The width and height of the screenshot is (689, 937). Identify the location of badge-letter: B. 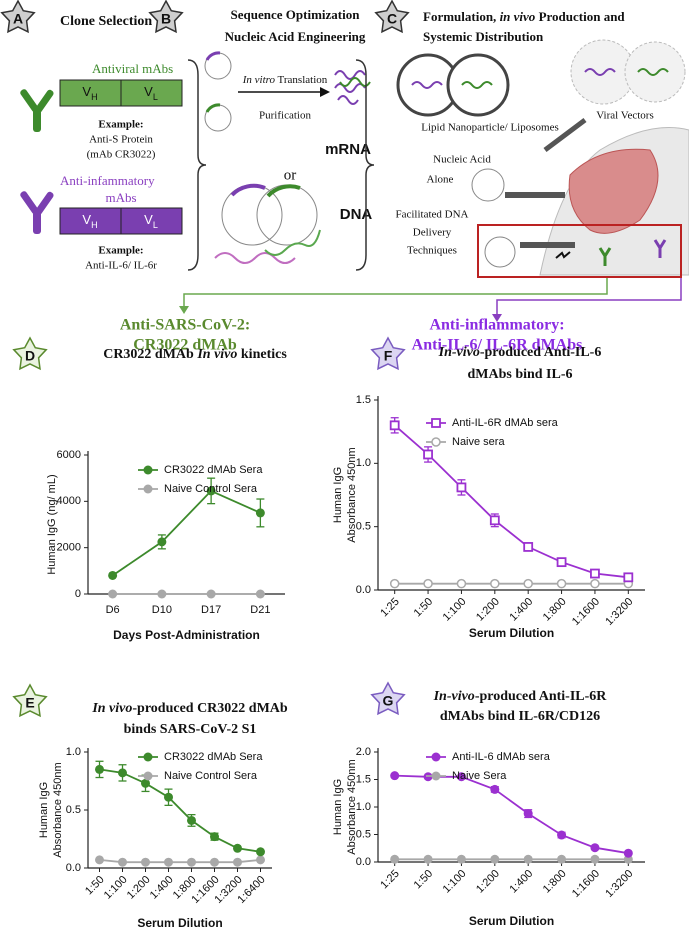
(166, 19).